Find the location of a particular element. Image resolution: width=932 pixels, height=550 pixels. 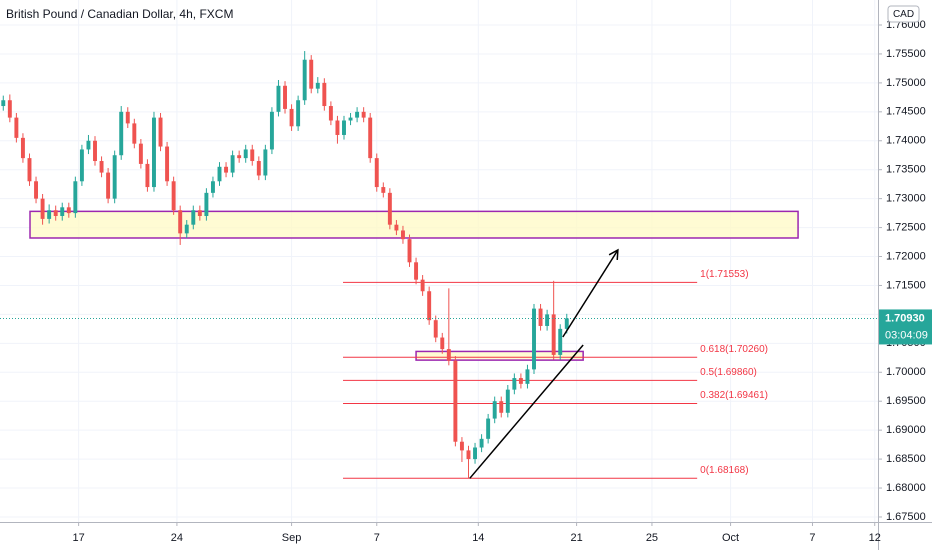

y-tick-label: 1.72500 is located at coordinates (906, 227).